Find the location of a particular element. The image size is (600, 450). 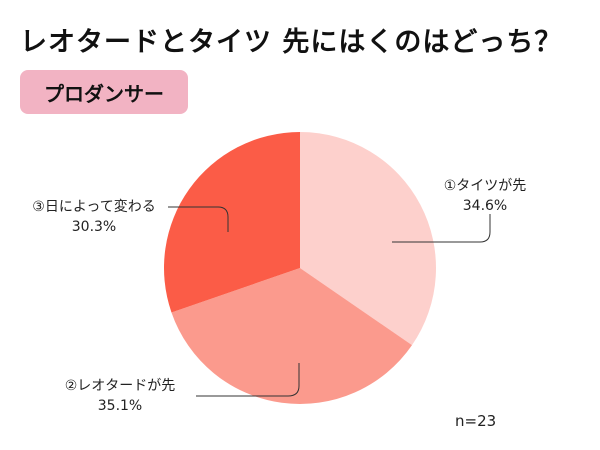

leader-line-leotard-first is located at coordinates (248, 380).